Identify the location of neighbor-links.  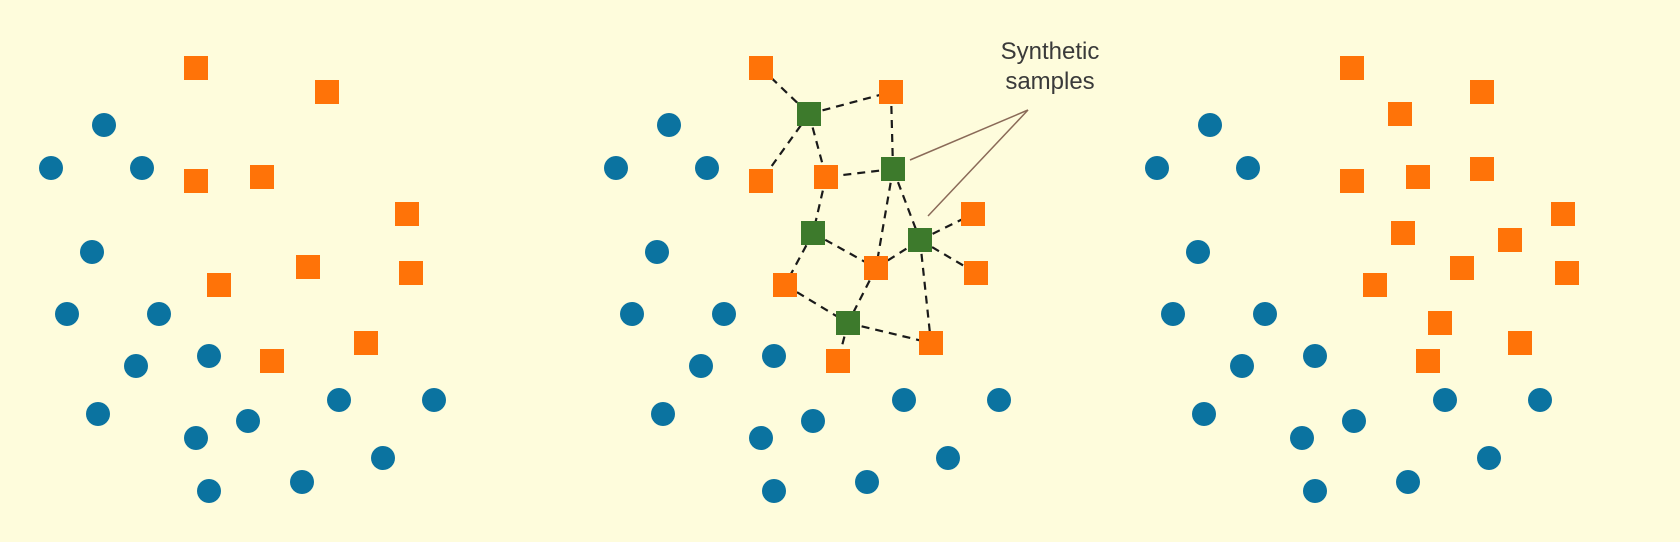
(868, 214).